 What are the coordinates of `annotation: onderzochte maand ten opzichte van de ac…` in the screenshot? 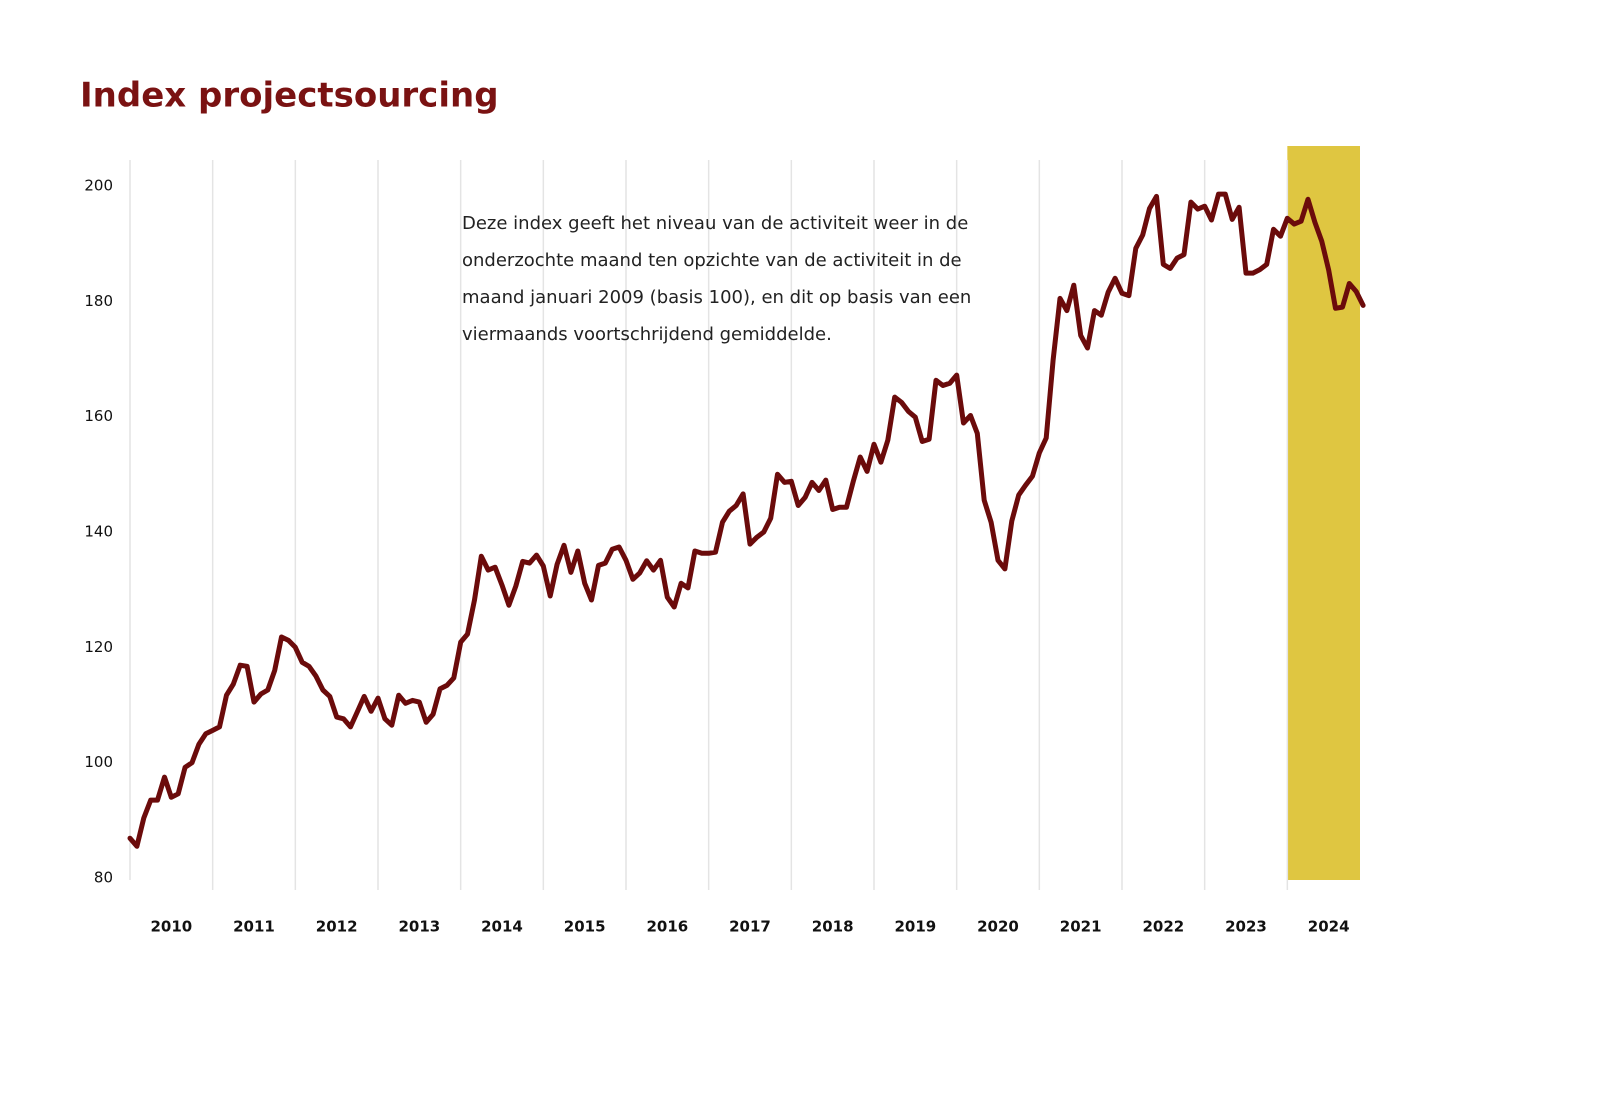 It's located at (712, 260).